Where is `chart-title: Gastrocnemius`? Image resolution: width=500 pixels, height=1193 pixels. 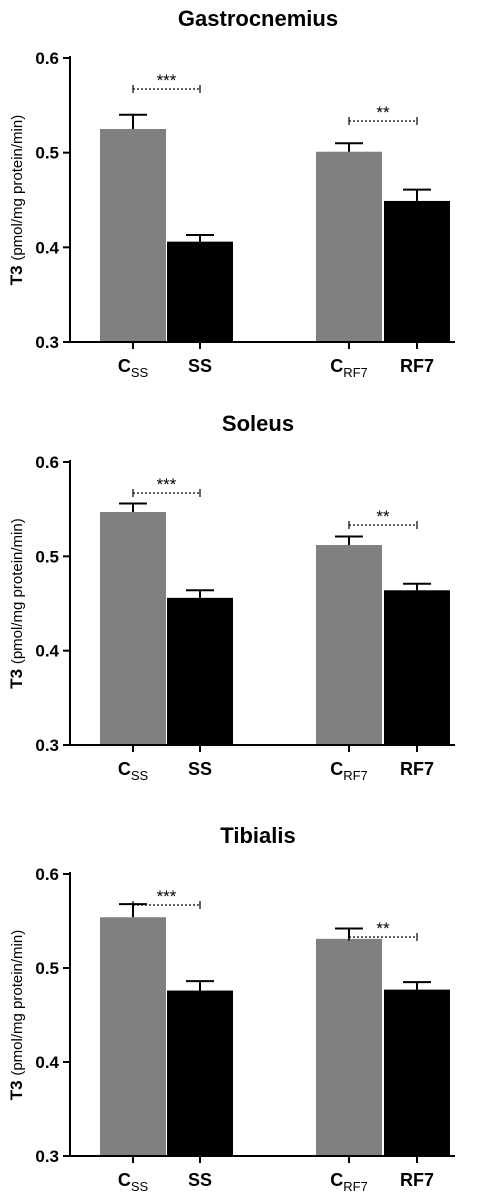 chart-title: Gastrocnemius is located at coordinates (258, 18).